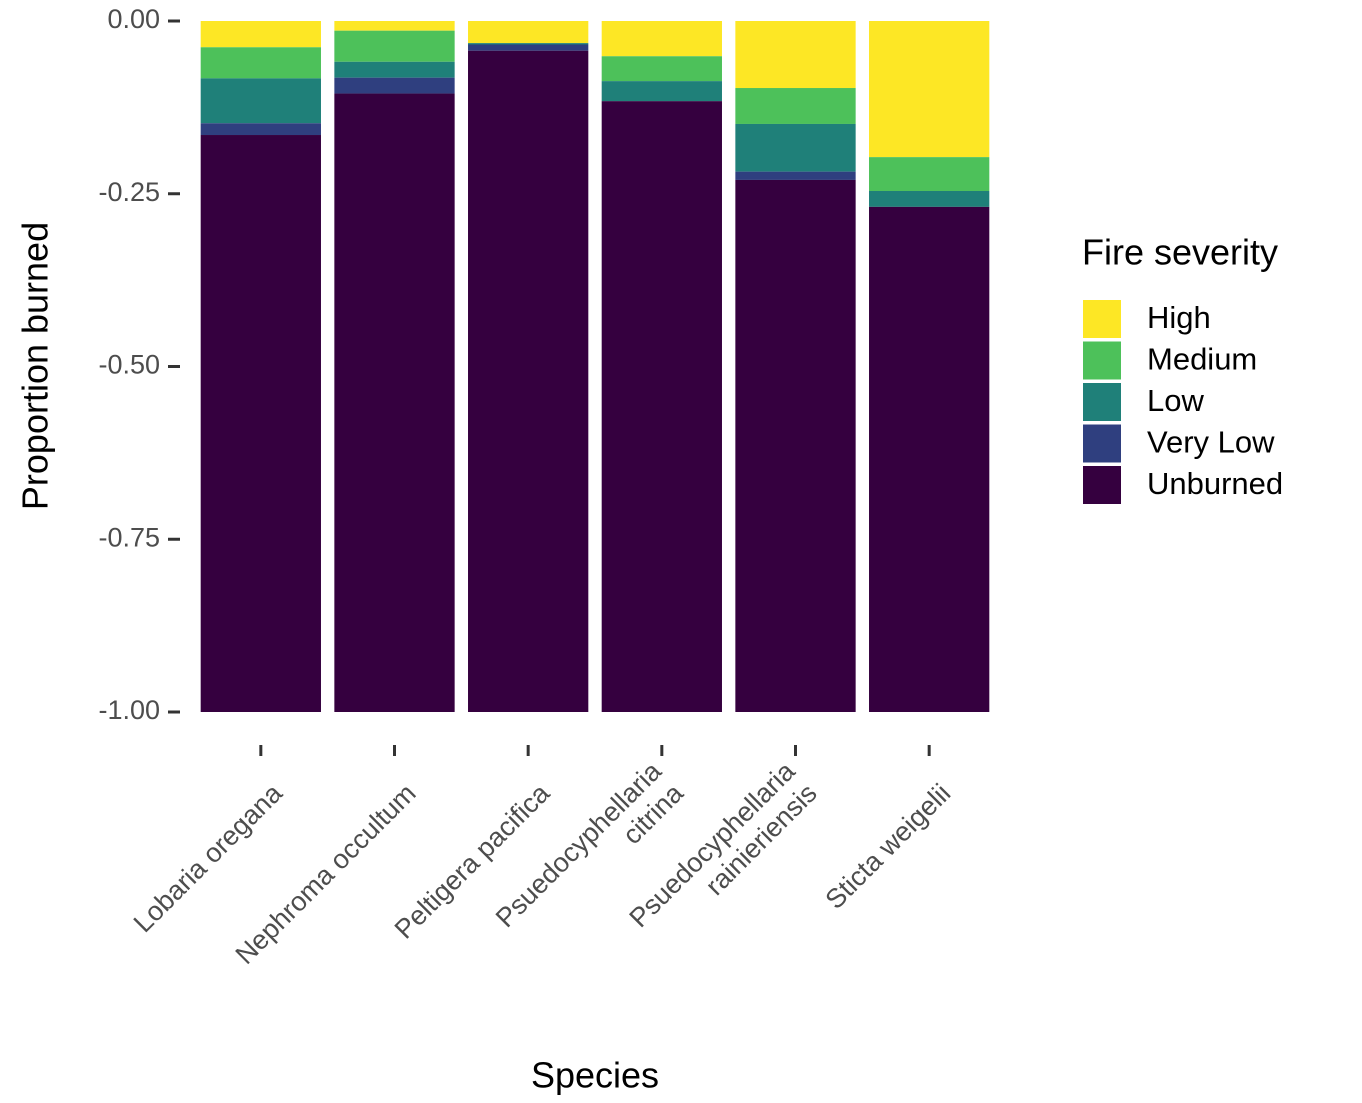  Describe the element at coordinates (35, 366) in the screenshot. I see `y-axis-title: Proportion burned` at that location.